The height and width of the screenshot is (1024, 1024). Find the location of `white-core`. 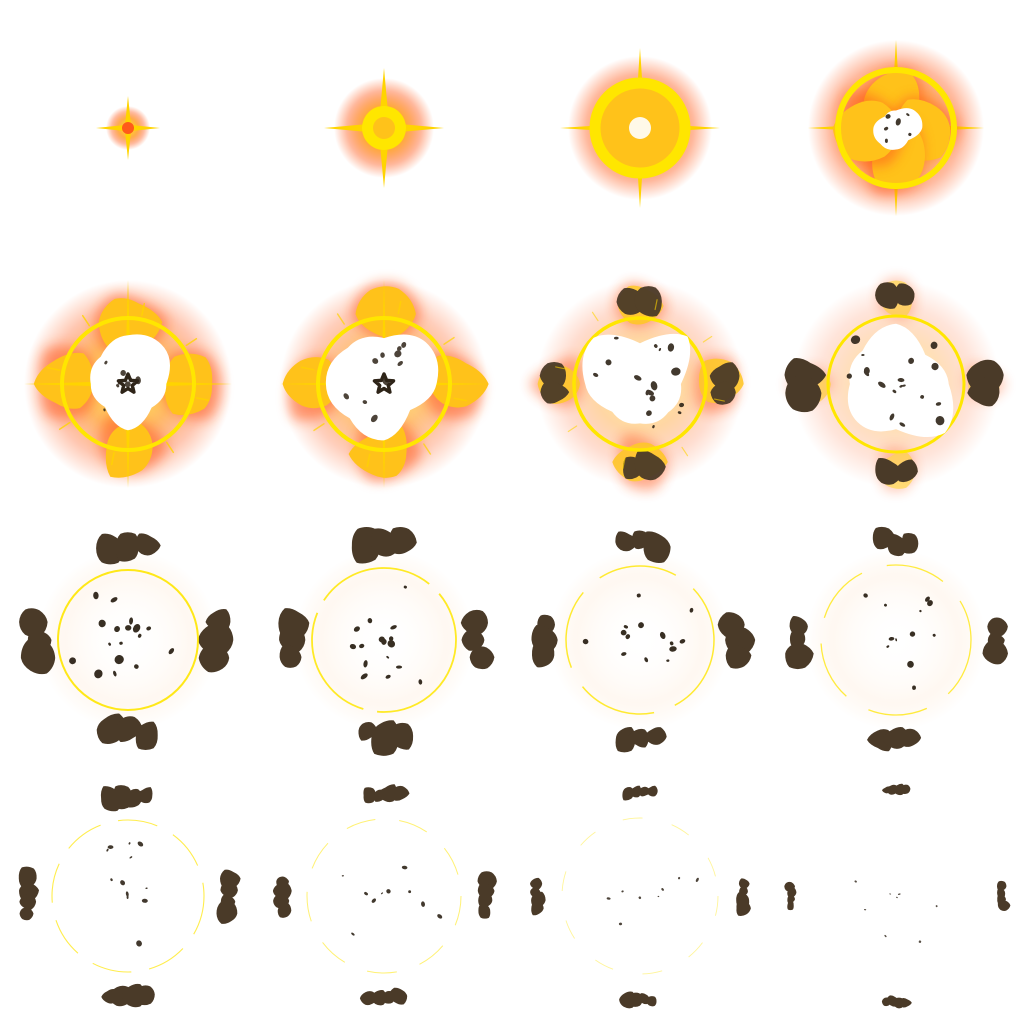

white-core is located at coordinates (382, 387).